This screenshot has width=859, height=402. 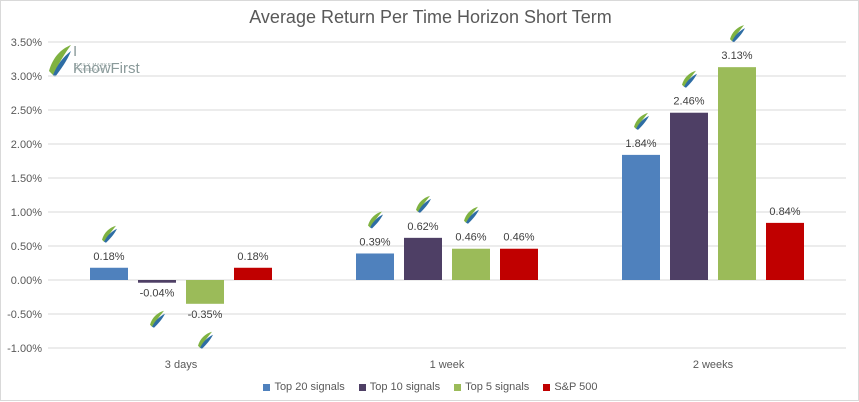 I want to click on data-label: -0.04%, so click(x=157, y=294).